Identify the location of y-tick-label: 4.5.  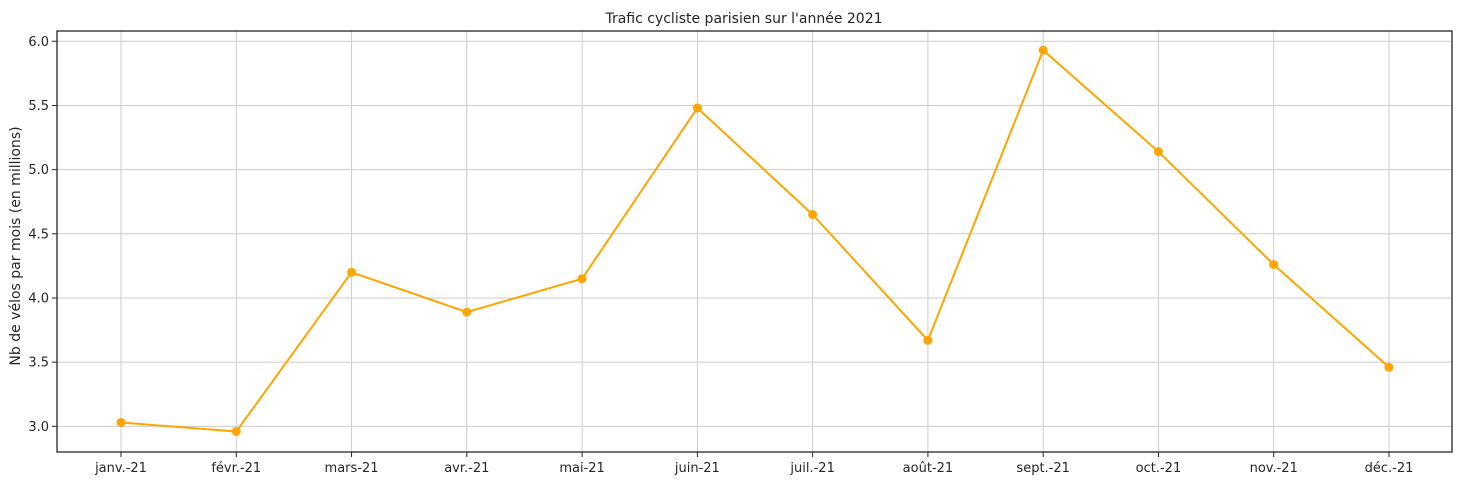
(38, 234).